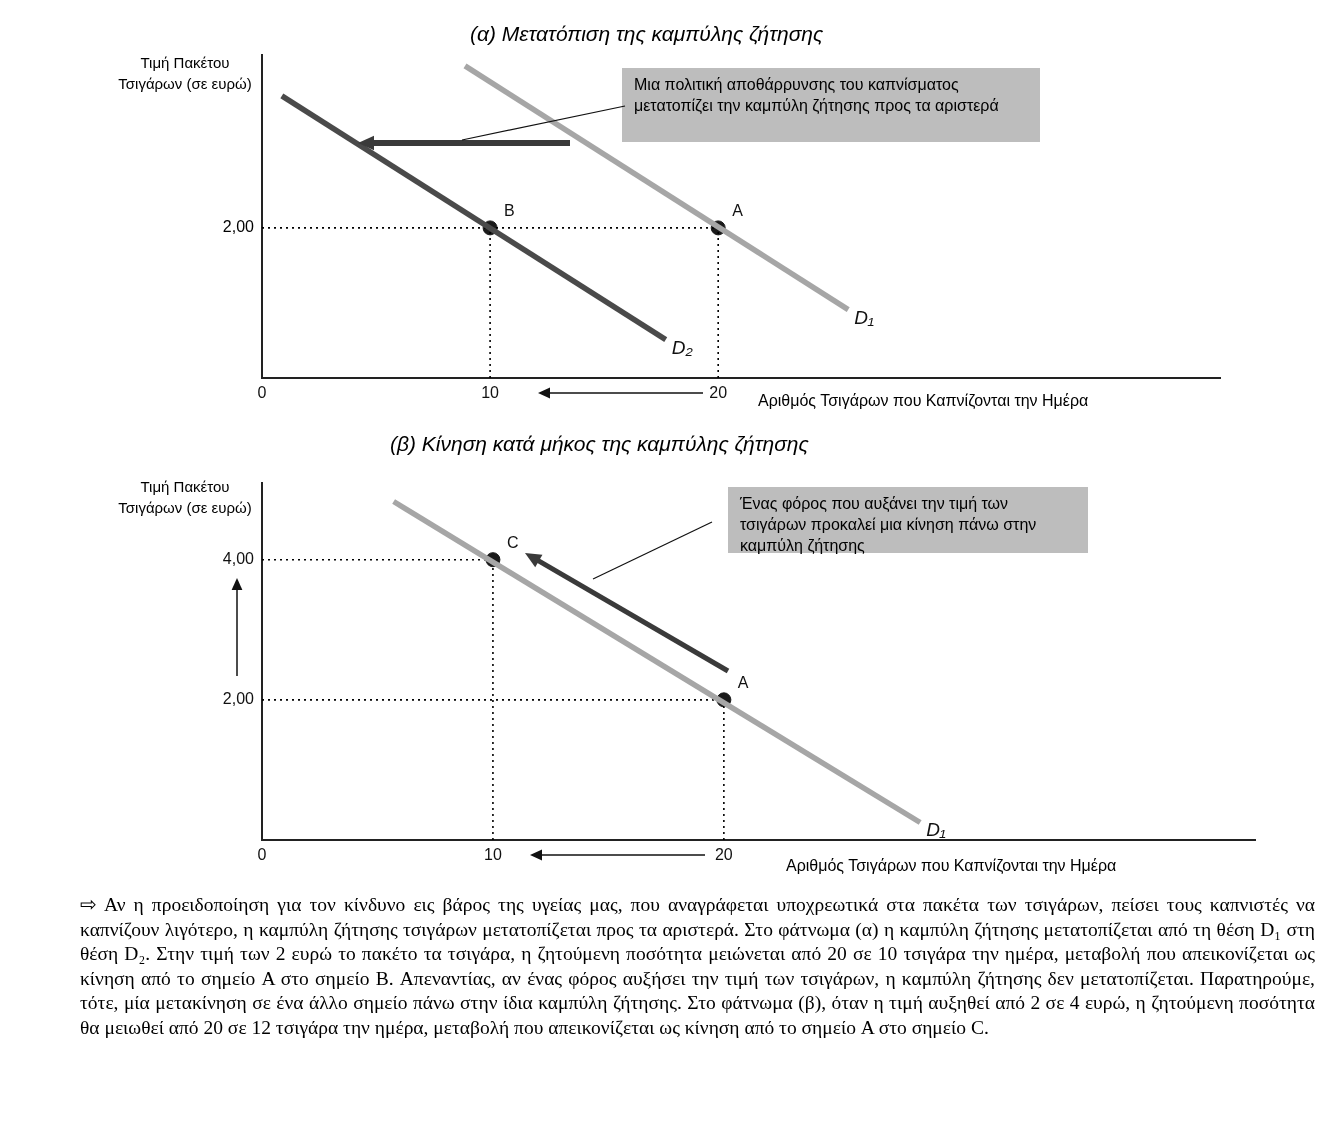 Image resolution: width=1336 pixels, height=1131 pixels. Describe the element at coordinates (599, 444) in the screenshot. I see `chart-title: (β) Κίνηση κατά μήκος της καμπύλης ζήτησης` at that location.